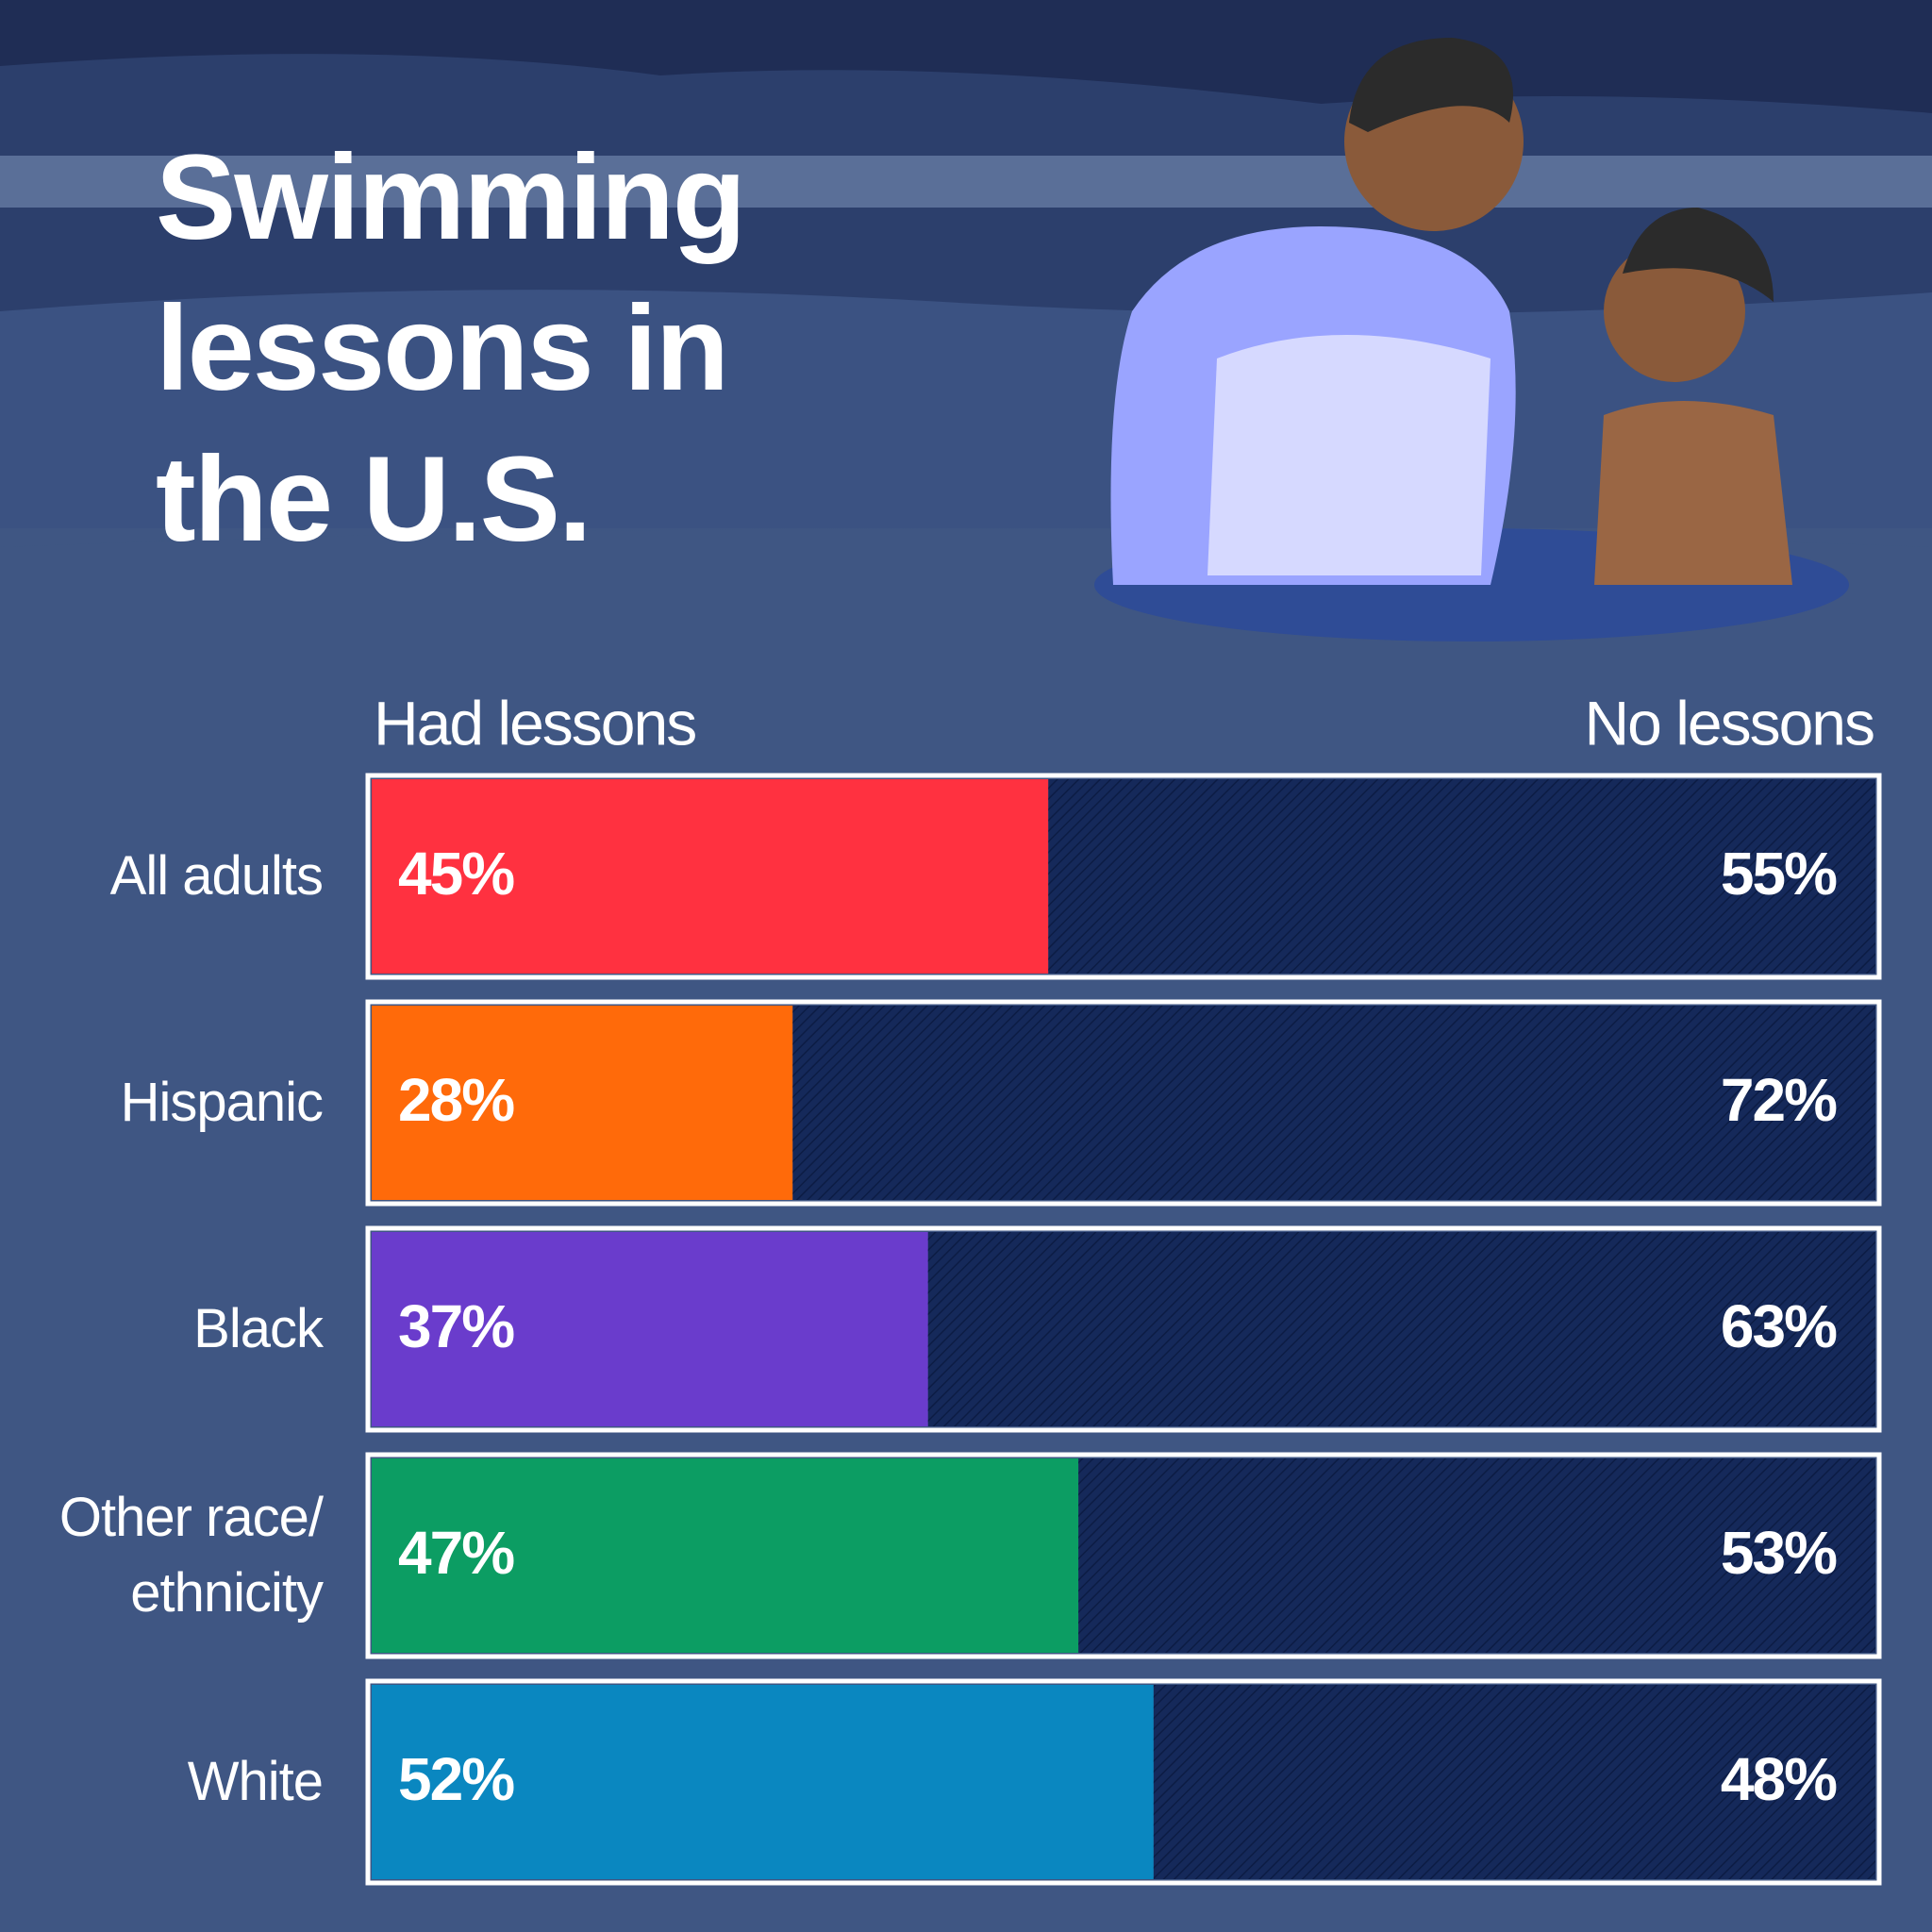 This screenshot has height=1932, width=1932. Describe the element at coordinates (1779, 1326) in the screenshot. I see `value-label: 63%` at that location.